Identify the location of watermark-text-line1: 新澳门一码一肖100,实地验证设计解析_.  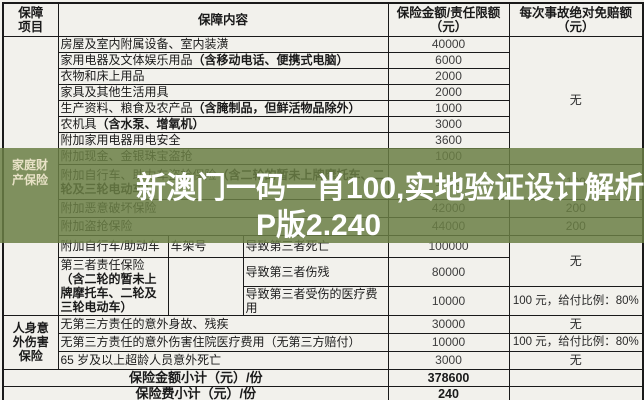
(390, 188).